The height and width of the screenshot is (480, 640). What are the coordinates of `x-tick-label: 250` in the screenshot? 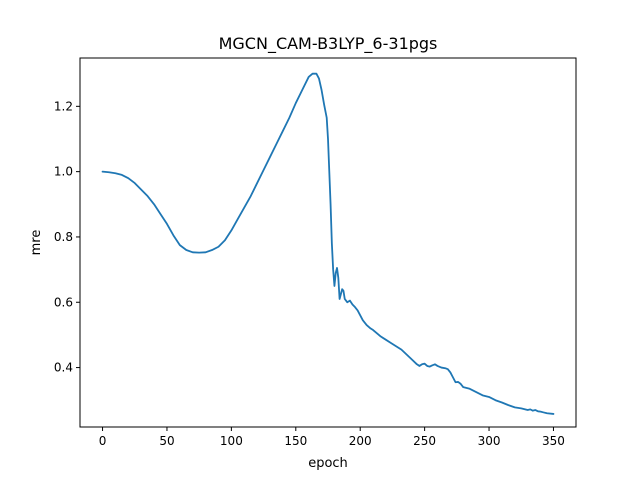 It's located at (424, 441).